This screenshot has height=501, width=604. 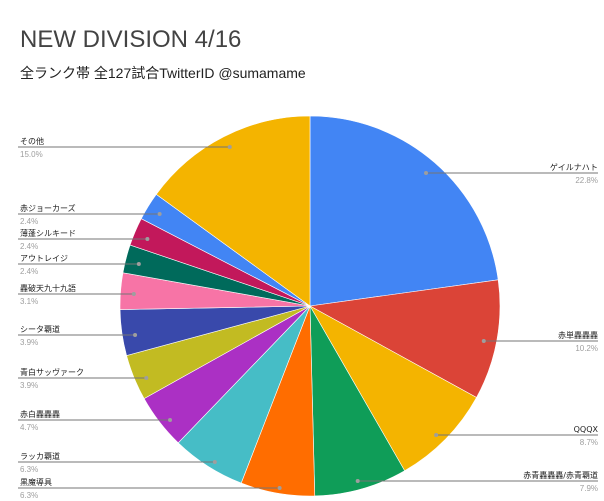 What do you see at coordinates (125, 147) in the screenshot?
I see `slice-label: その他 15.0%` at bounding box center [125, 147].